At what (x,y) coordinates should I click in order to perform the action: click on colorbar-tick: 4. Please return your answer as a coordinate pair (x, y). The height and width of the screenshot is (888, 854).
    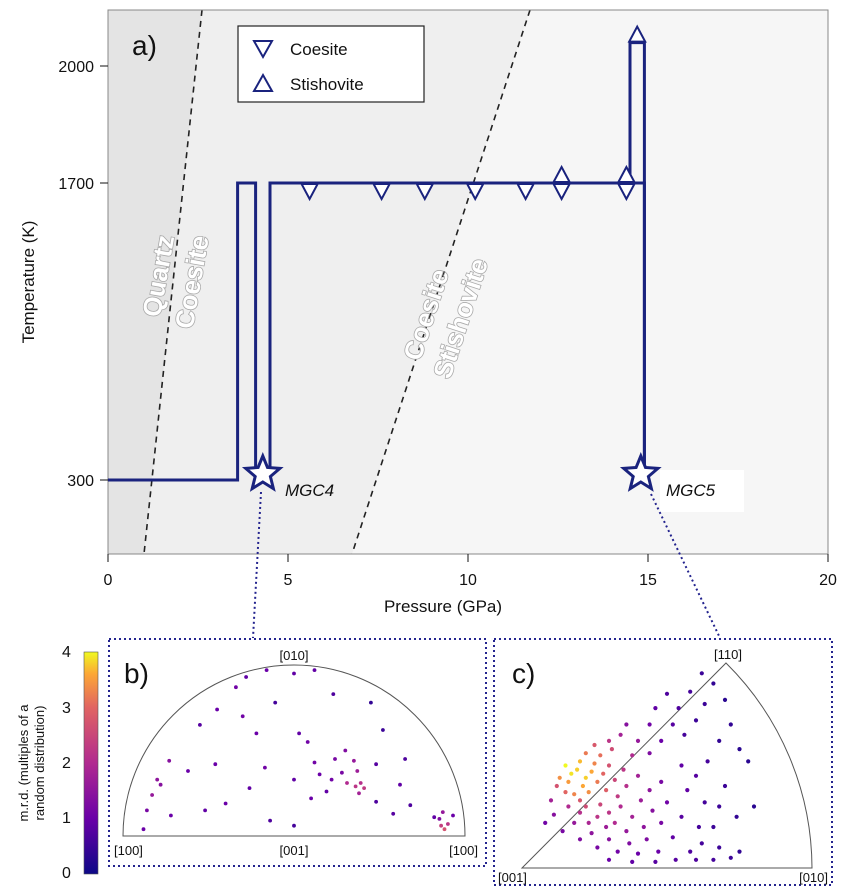
    Looking at the image, I should click on (66, 652).